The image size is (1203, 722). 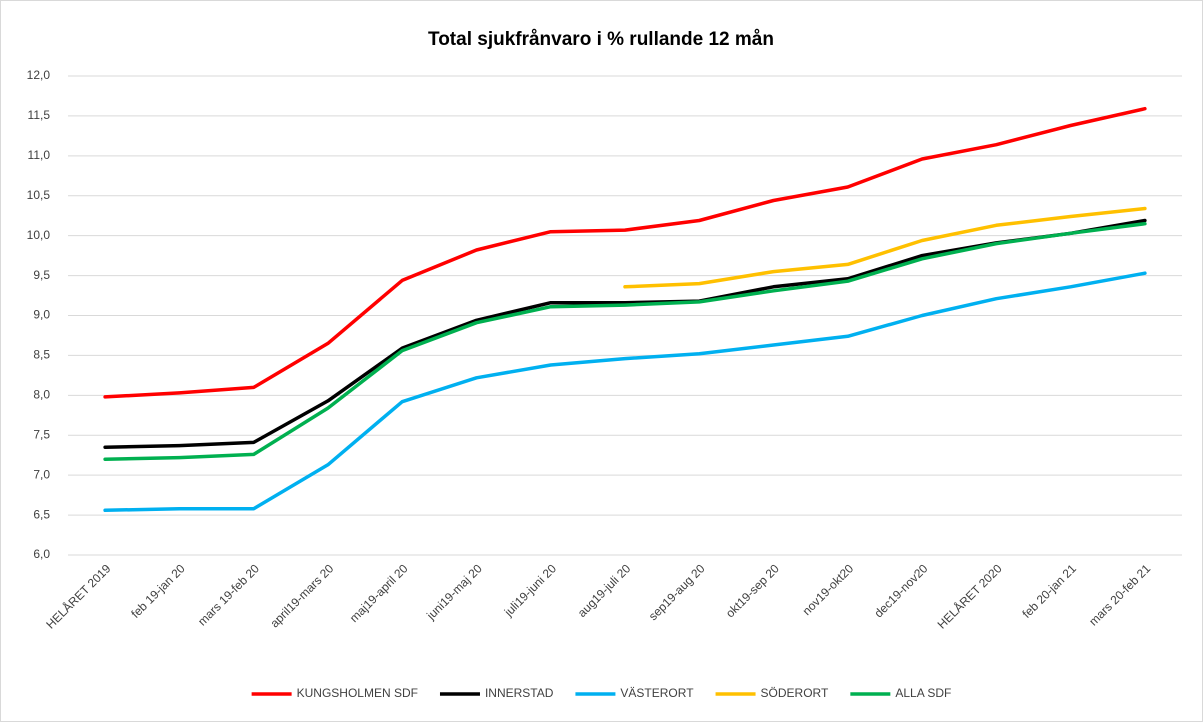 What do you see at coordinates (41, 514) in the screenshot?
I see `y-tick-label: 6,5` at bounding box center [41, 514].